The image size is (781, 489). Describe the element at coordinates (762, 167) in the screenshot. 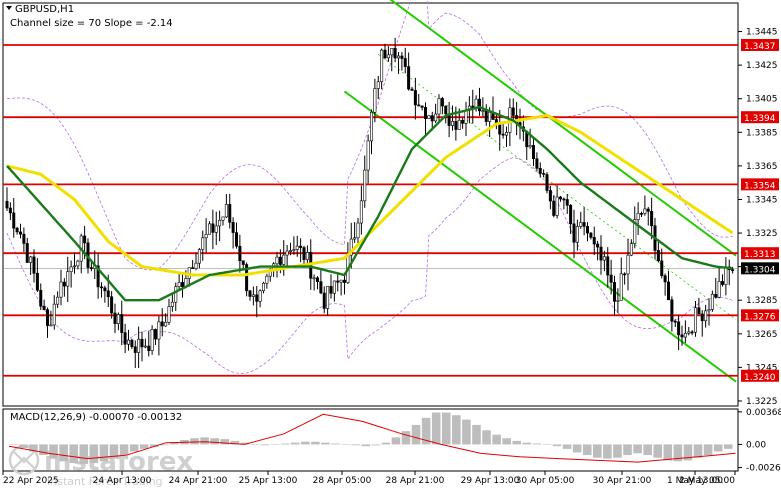

I see `y-tick-label: 1.3365` at that location.